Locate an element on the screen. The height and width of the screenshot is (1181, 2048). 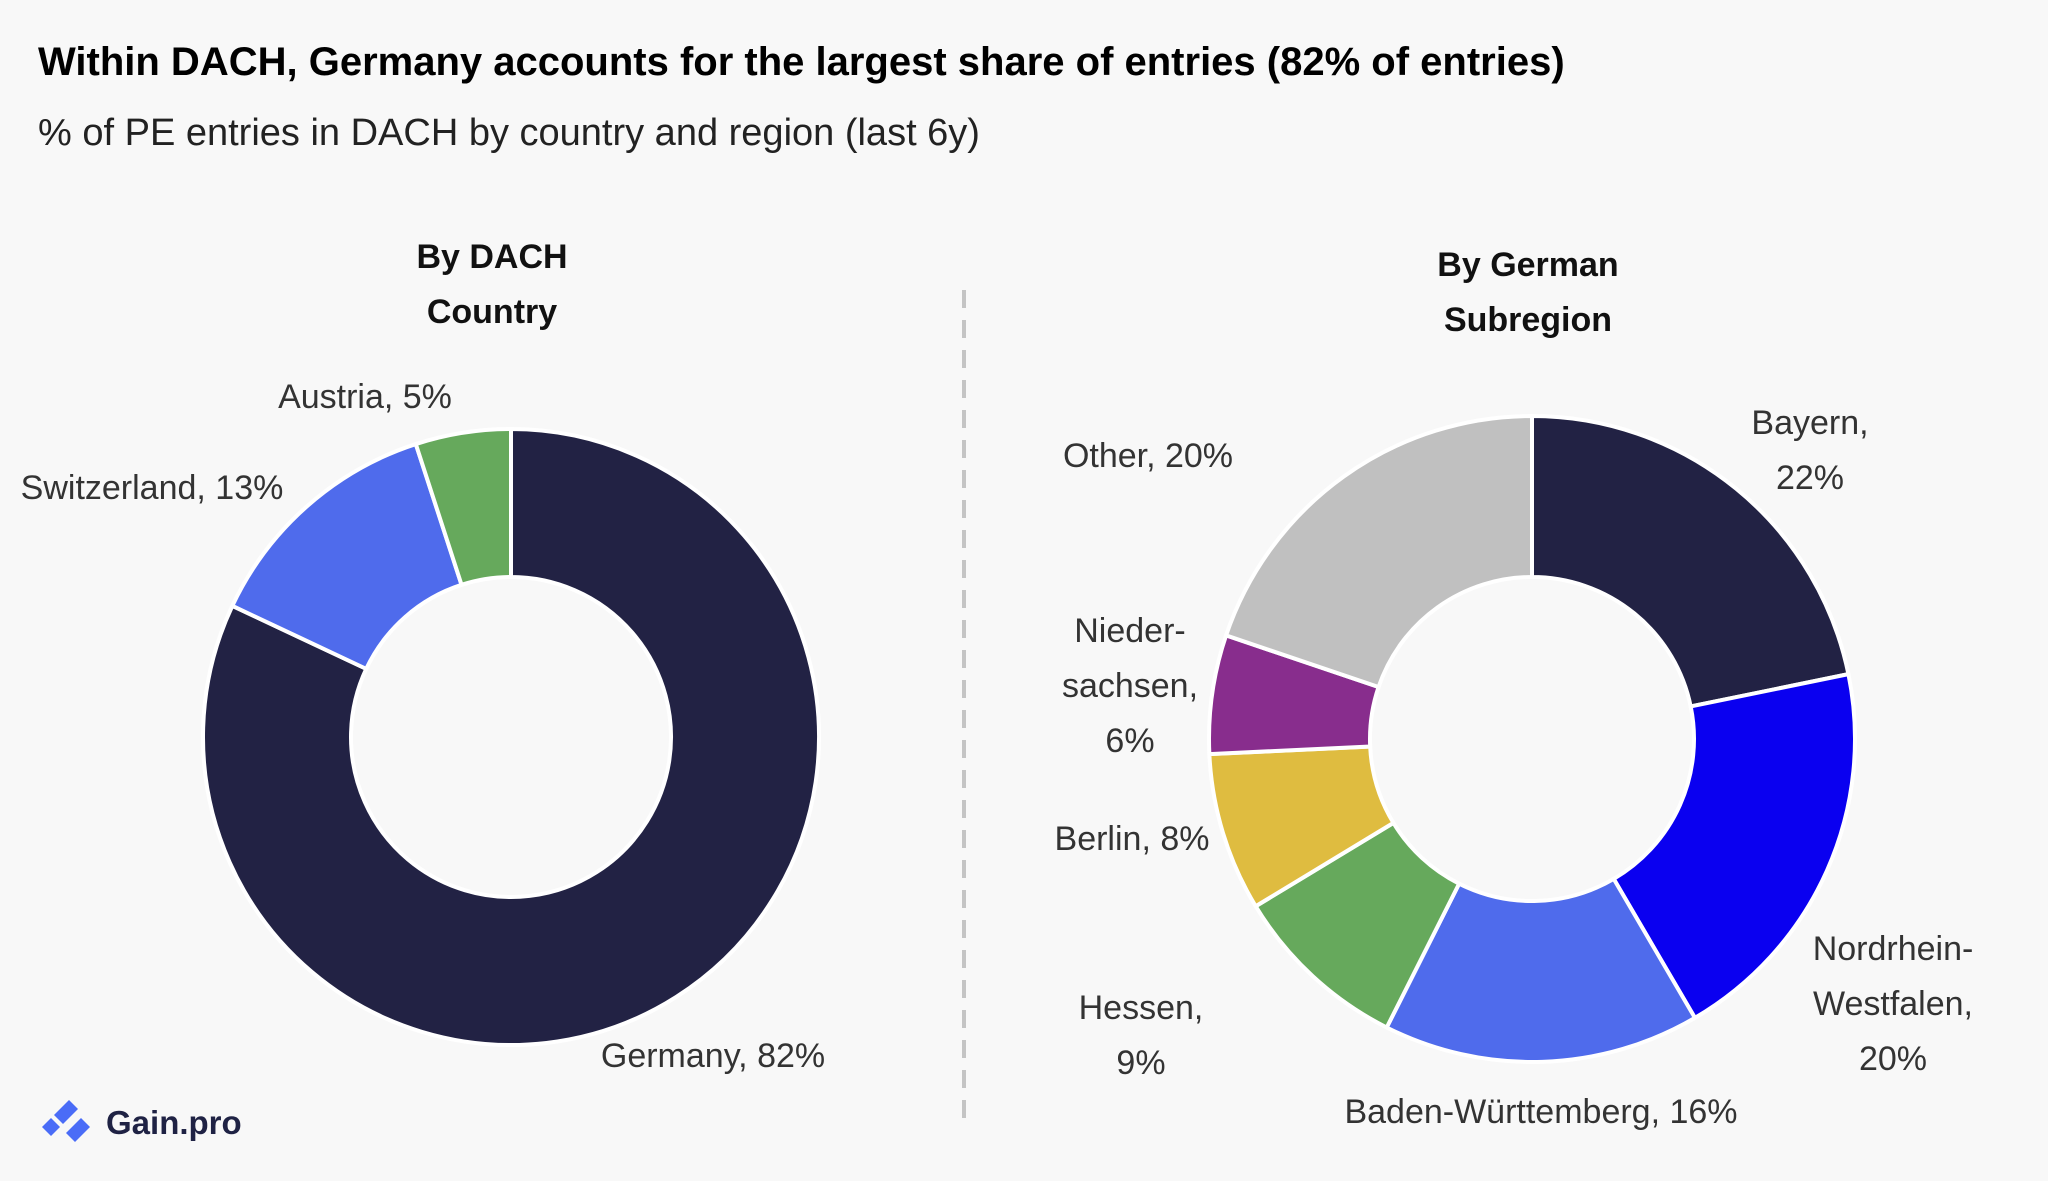
slice-label-other-line: Other, 20% is located at coordinates (1148, 456).